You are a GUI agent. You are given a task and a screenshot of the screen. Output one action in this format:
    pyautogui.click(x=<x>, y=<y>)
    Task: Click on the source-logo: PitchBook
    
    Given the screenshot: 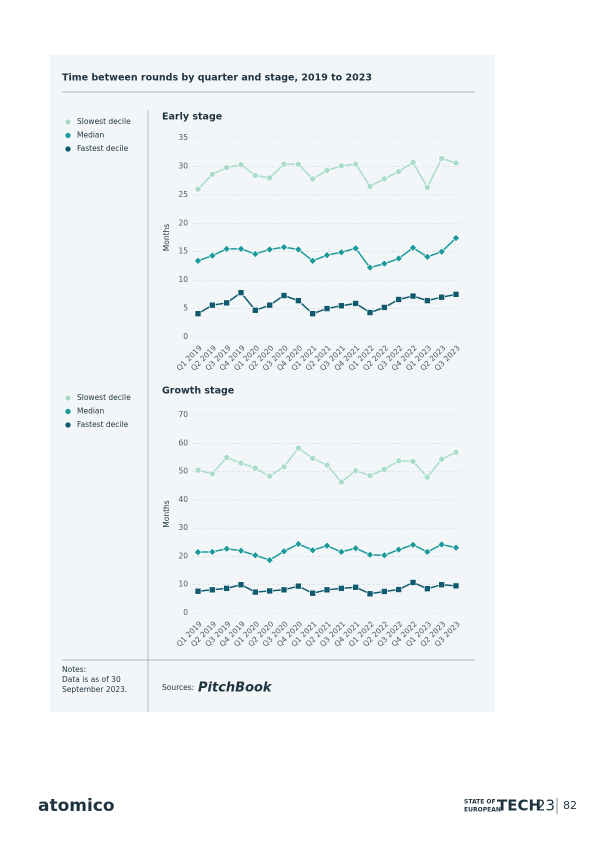 What is the action you would take?
    pyautogui.click(x=235, y=688)
    